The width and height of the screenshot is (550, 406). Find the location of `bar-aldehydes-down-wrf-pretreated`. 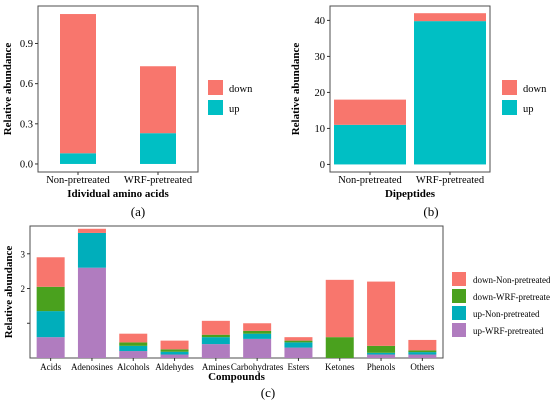

bar-aldehydes-down-wrf-pretreated is located at coordinates (174, 350).